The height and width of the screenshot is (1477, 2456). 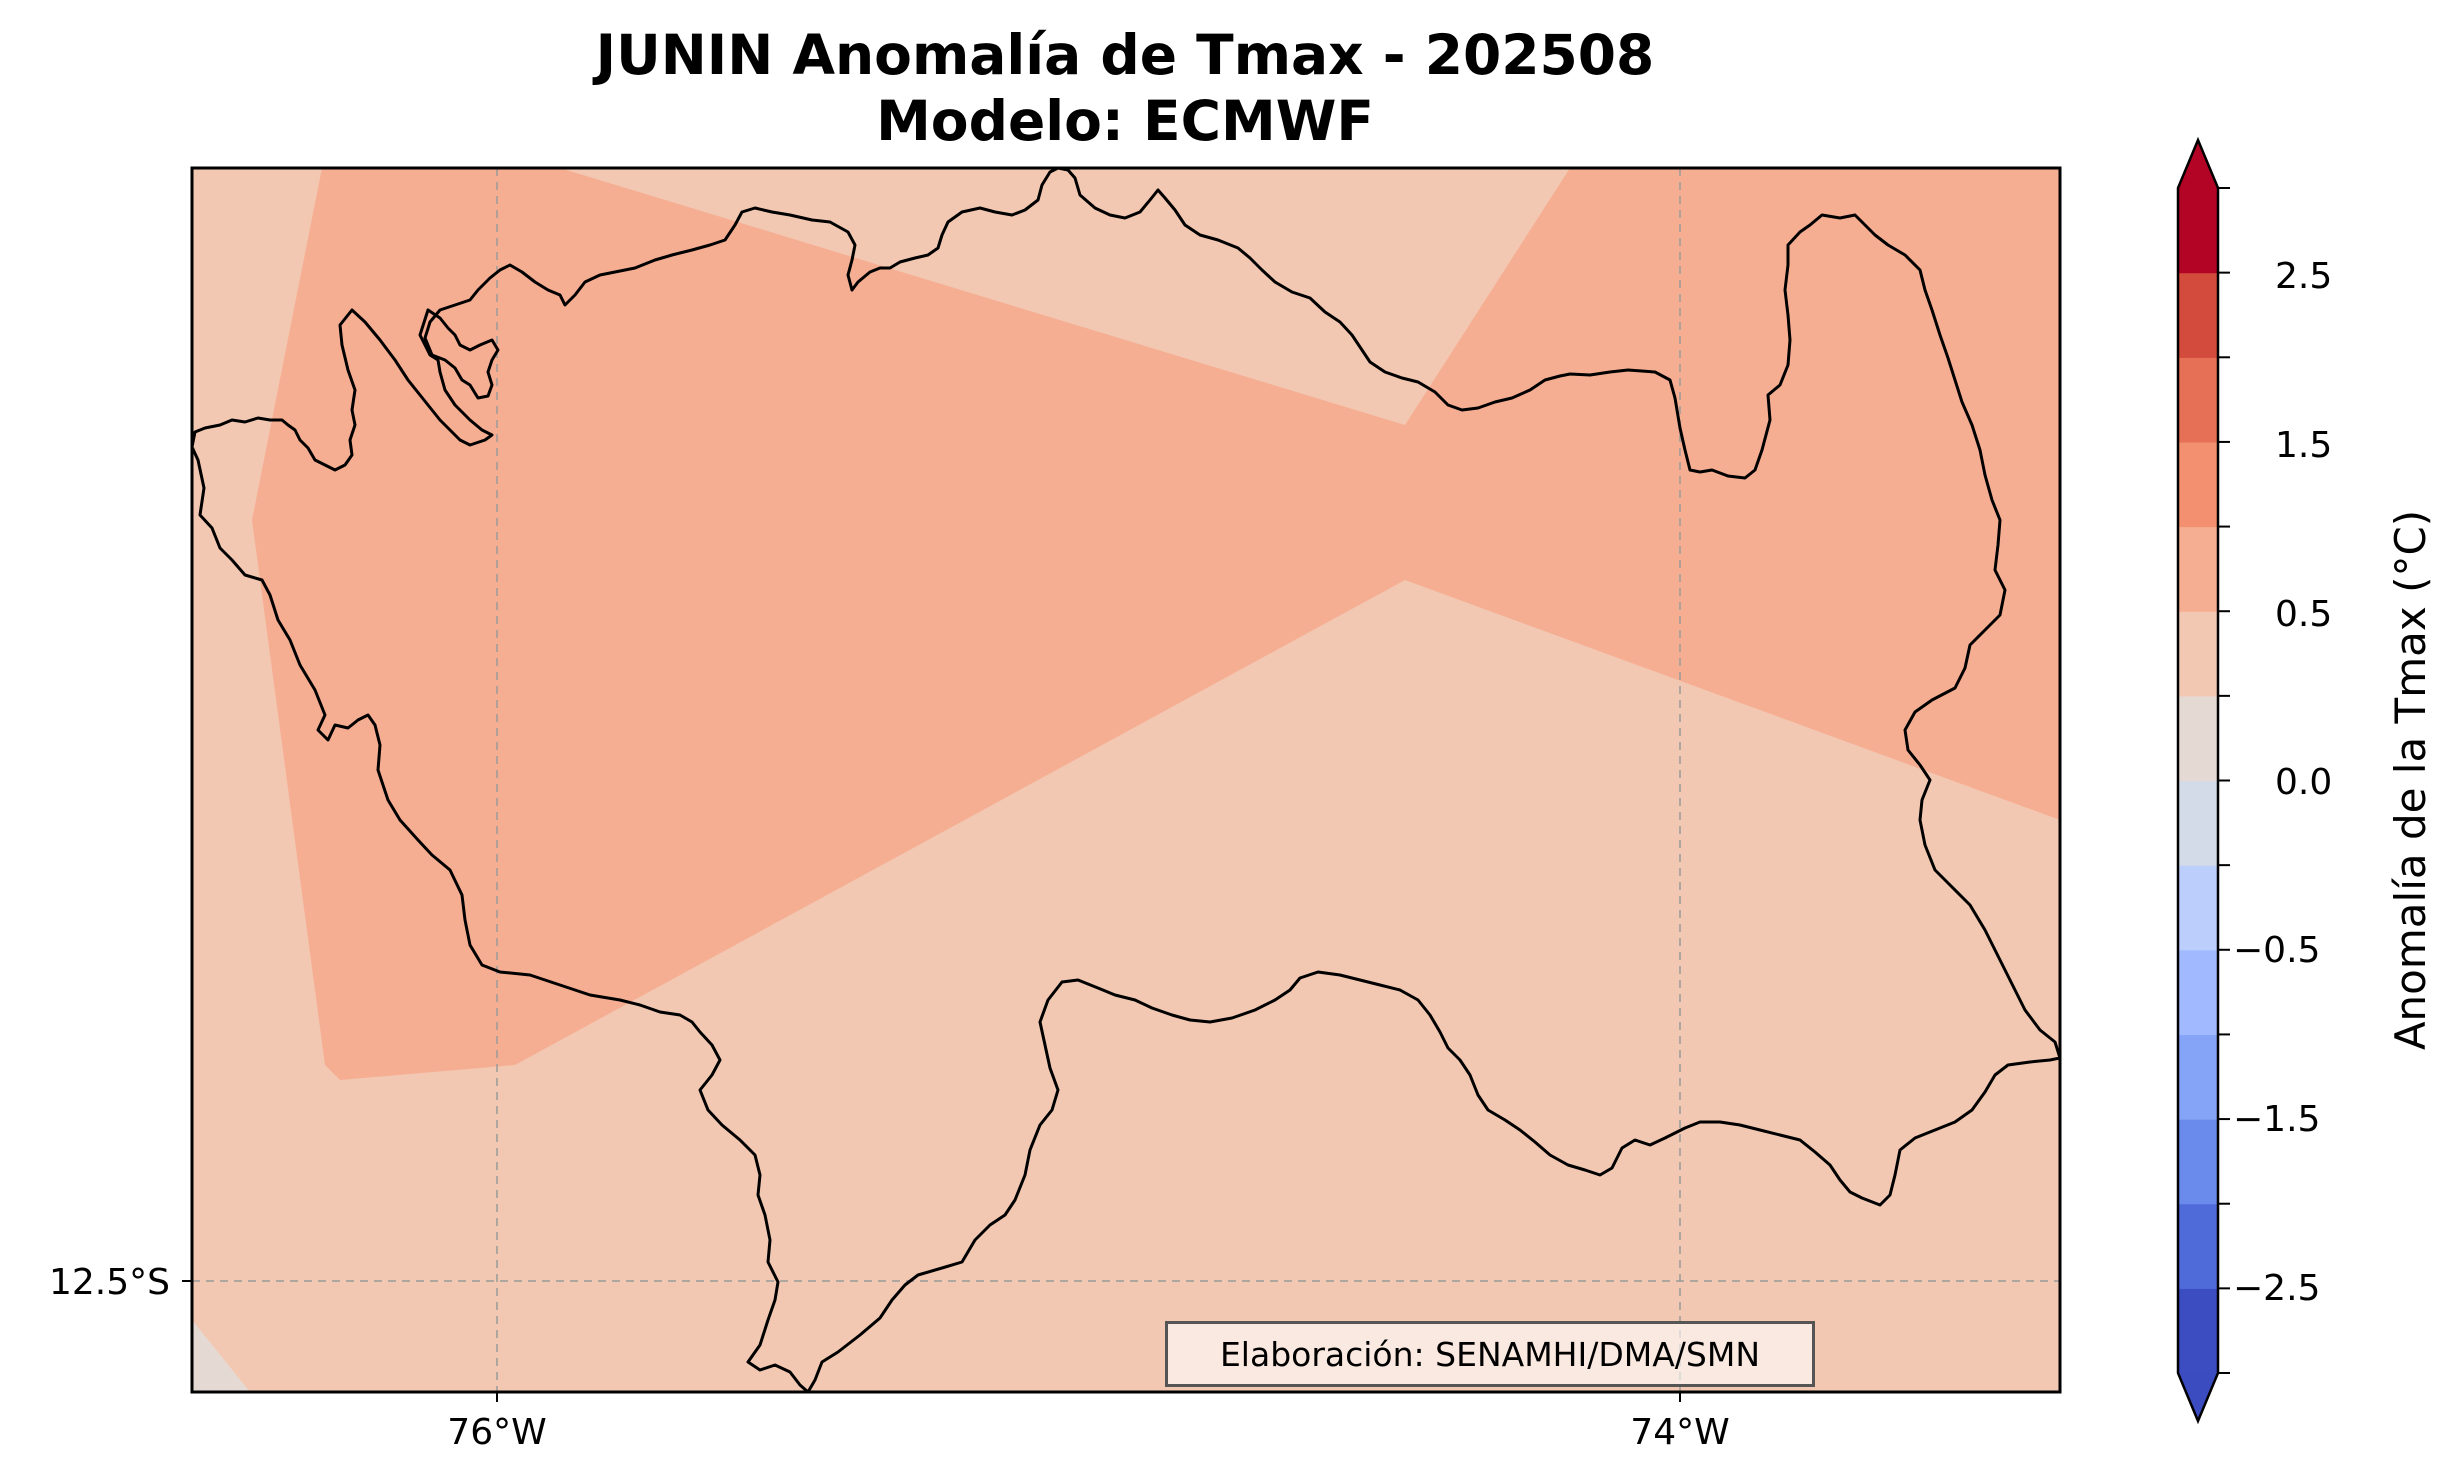 I want to click on xtick-label-74w: 74°W, so click(x=1679, y=1432).